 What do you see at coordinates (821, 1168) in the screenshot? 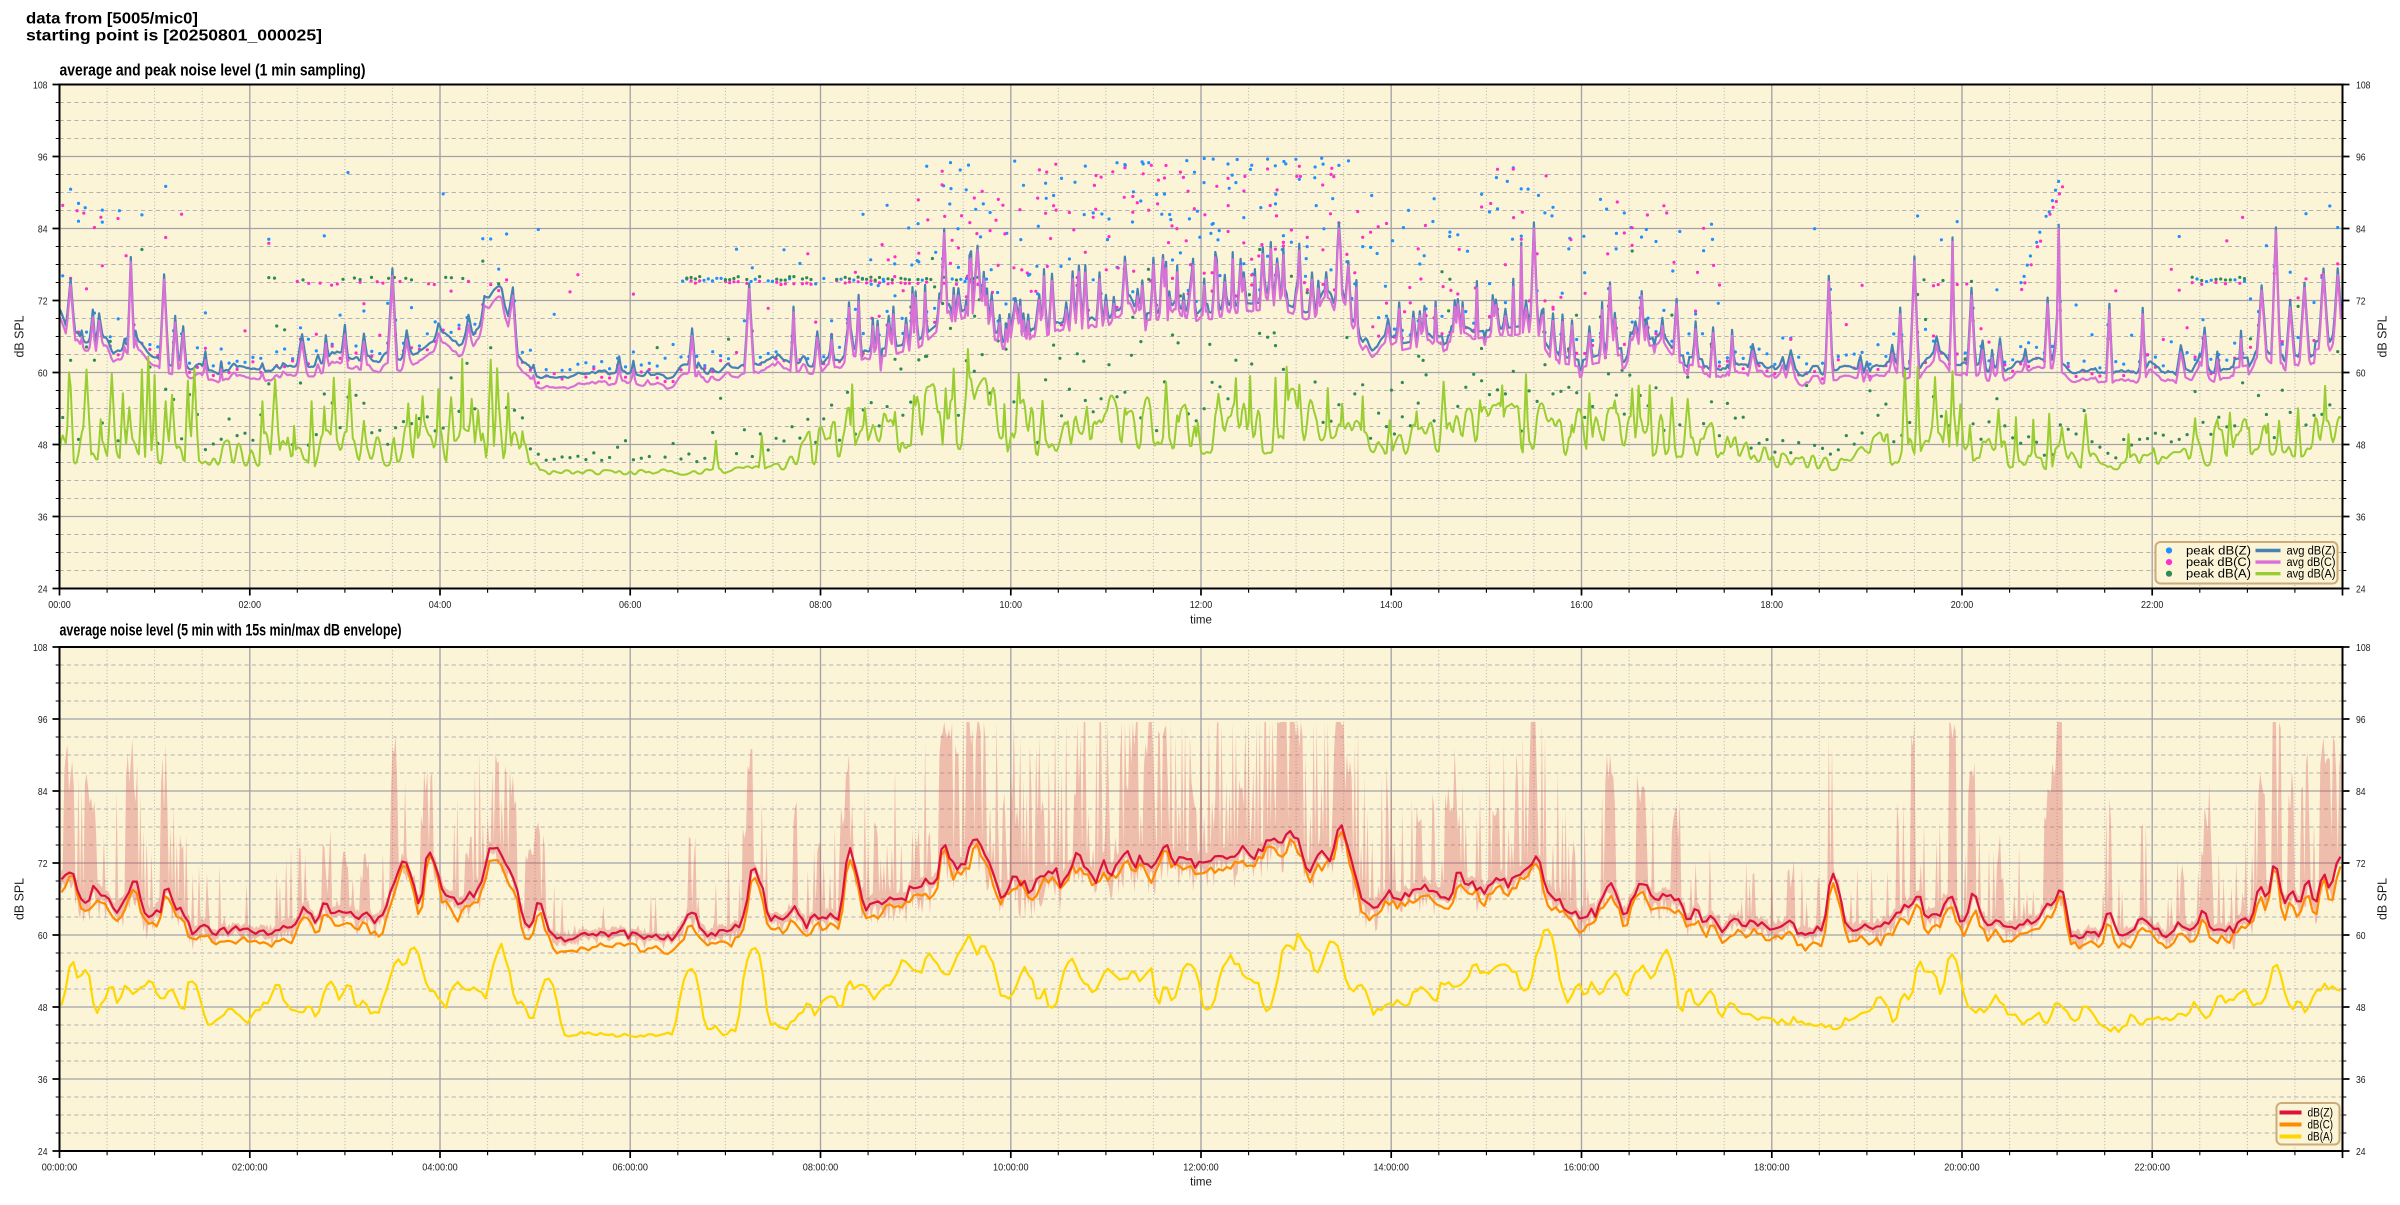
I see `svg-text: 08:00:00` at bounding box center [821, 1168].